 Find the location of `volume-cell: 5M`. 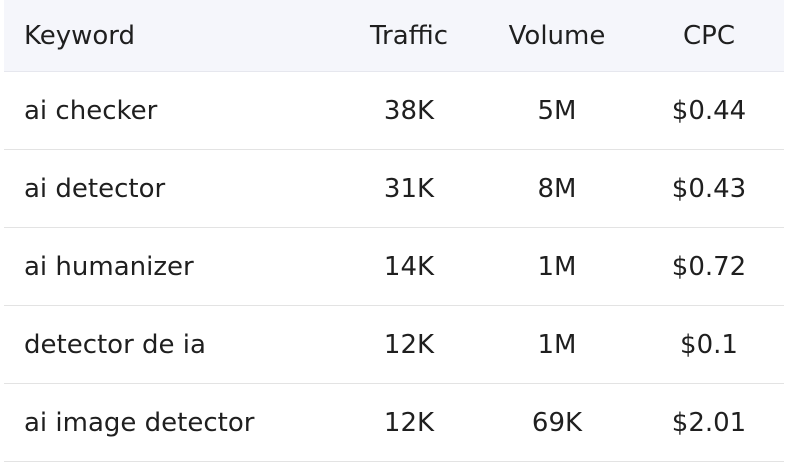

volume-cell: 5M is located at coordinates (557, 110).